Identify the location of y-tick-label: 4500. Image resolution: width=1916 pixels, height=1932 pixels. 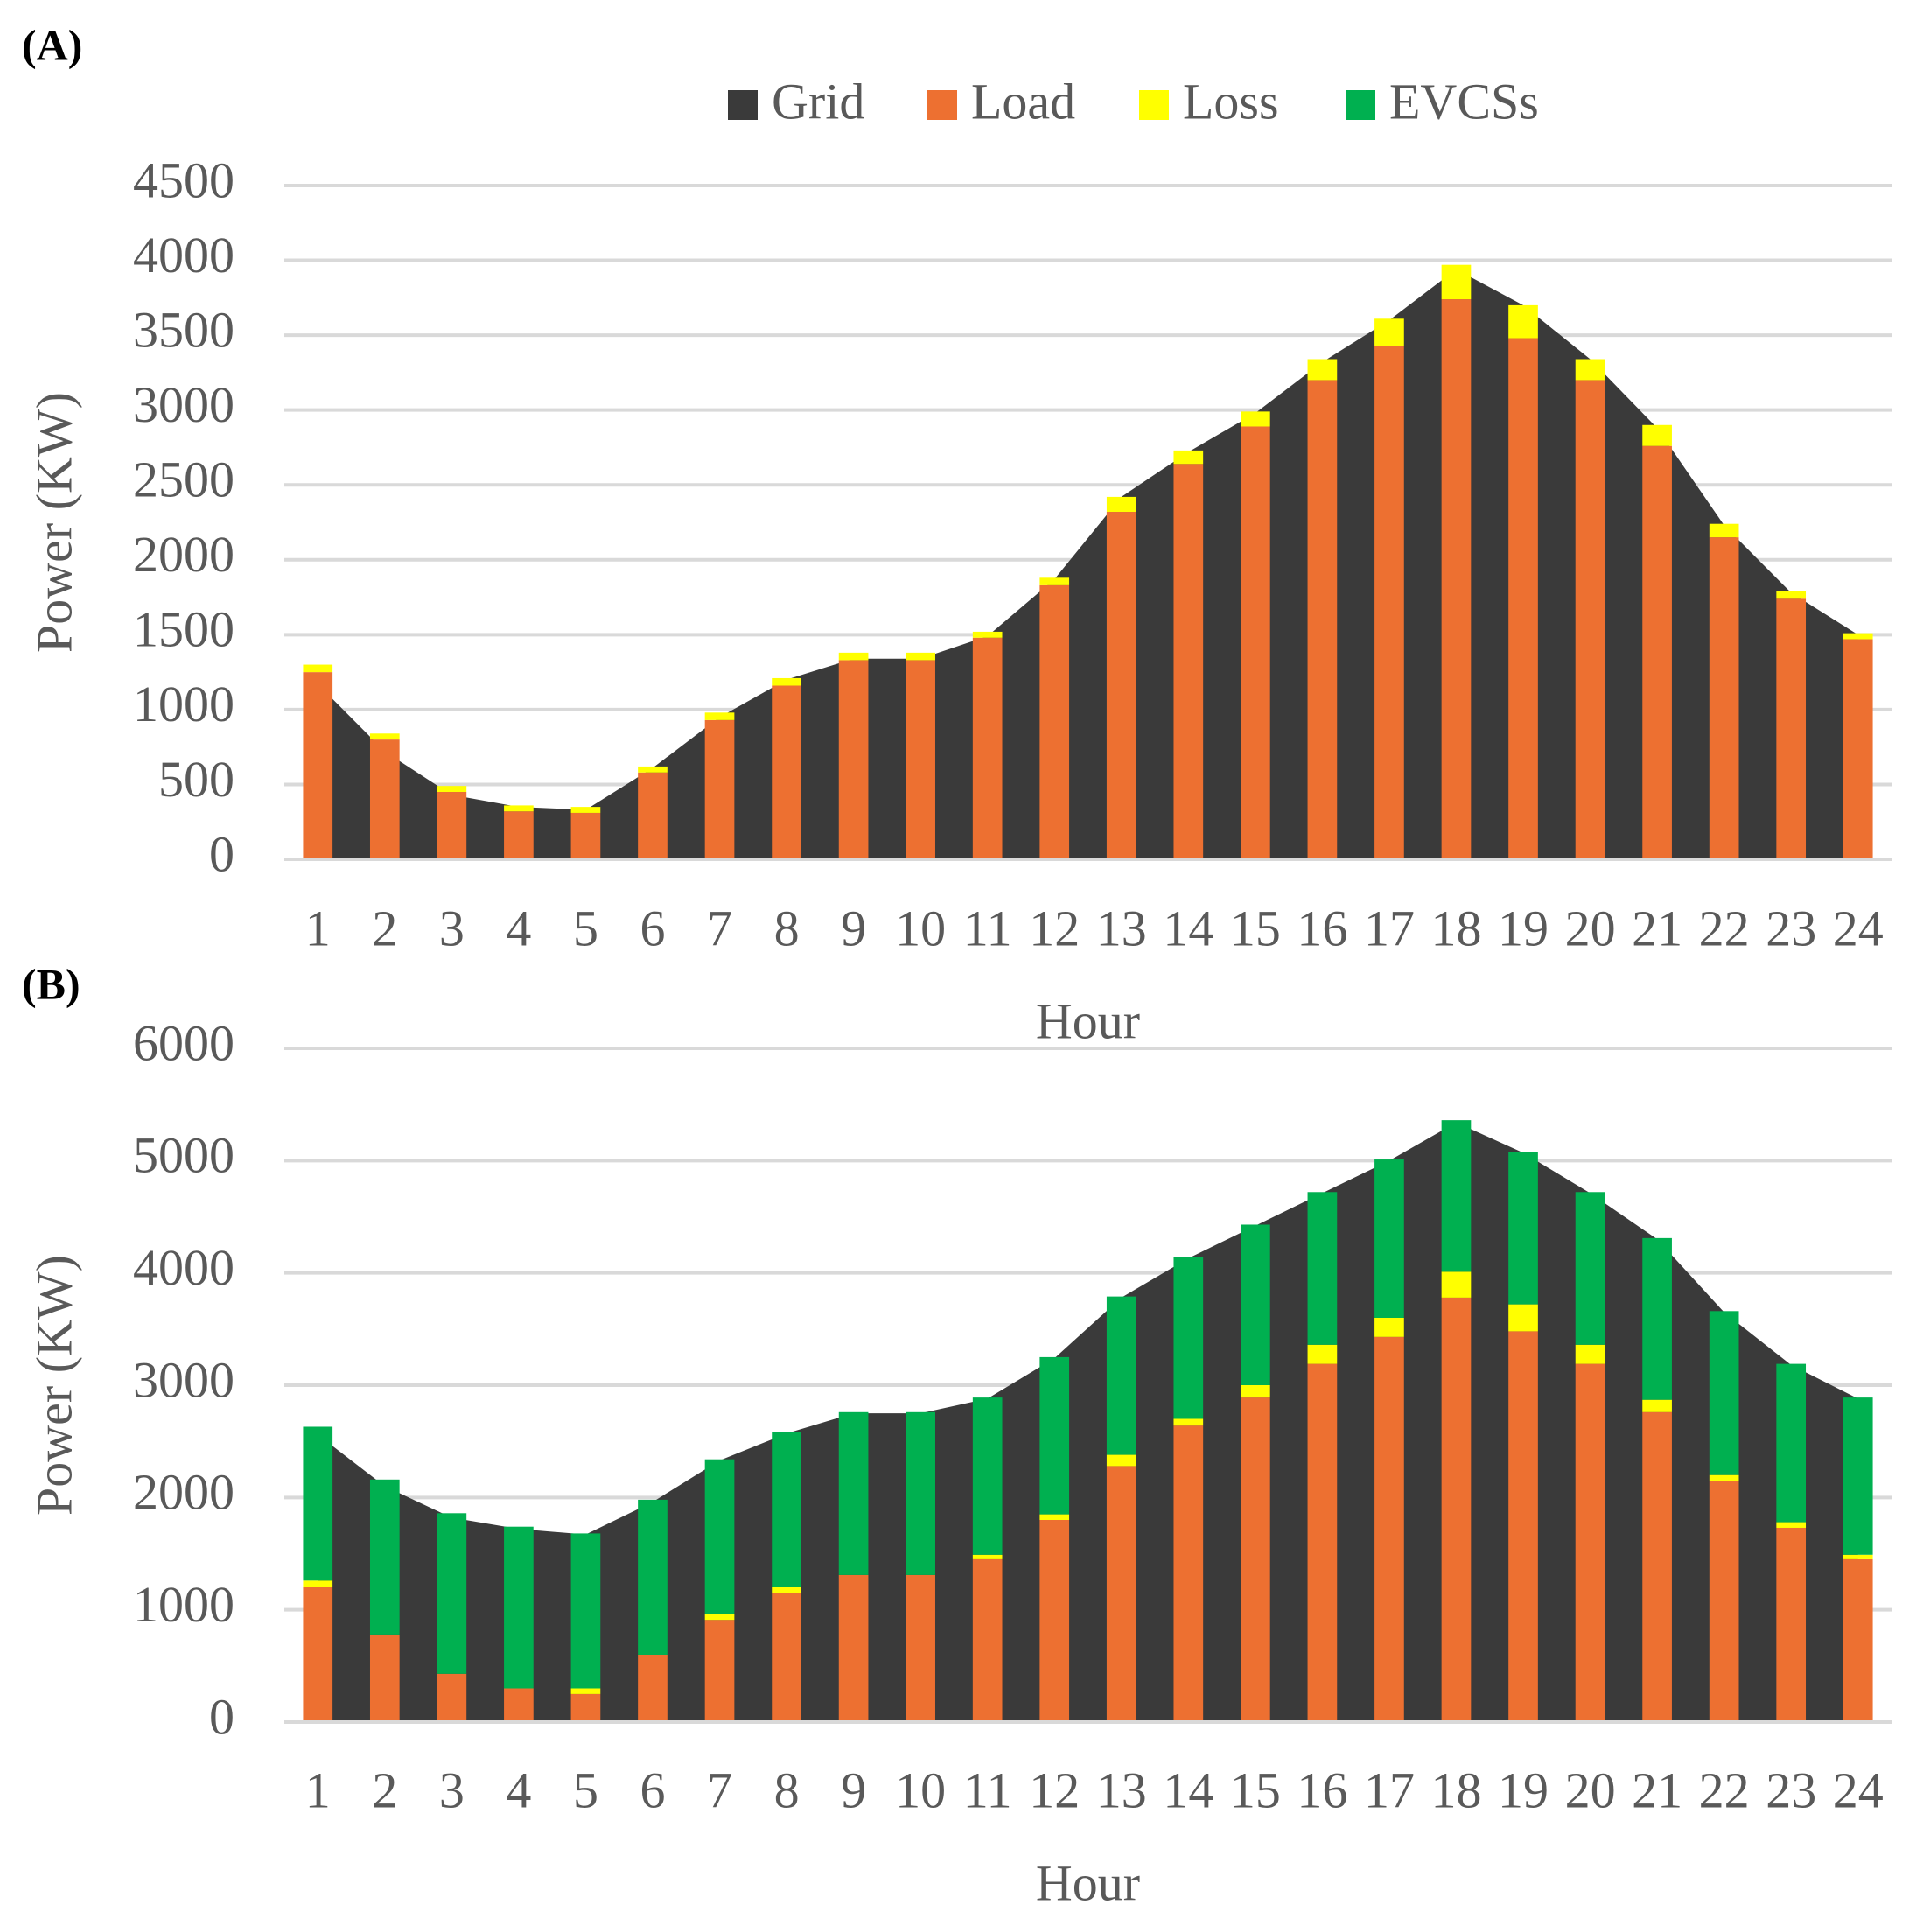
(183, 179).